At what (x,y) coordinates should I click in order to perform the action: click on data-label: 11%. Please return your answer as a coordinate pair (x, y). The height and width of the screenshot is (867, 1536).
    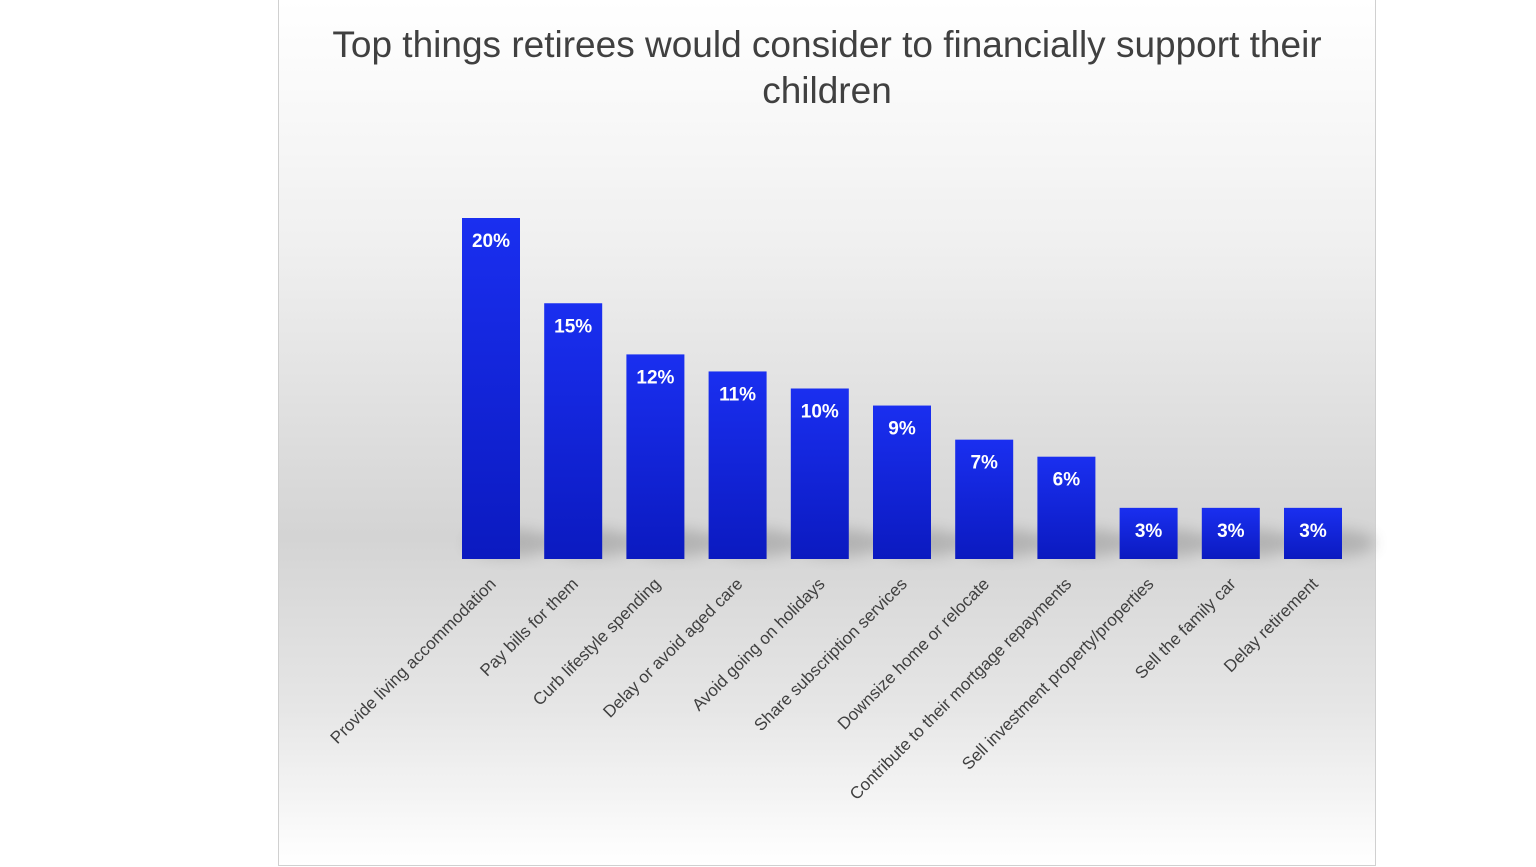
    Looking at the image, I should click on (737, 394).